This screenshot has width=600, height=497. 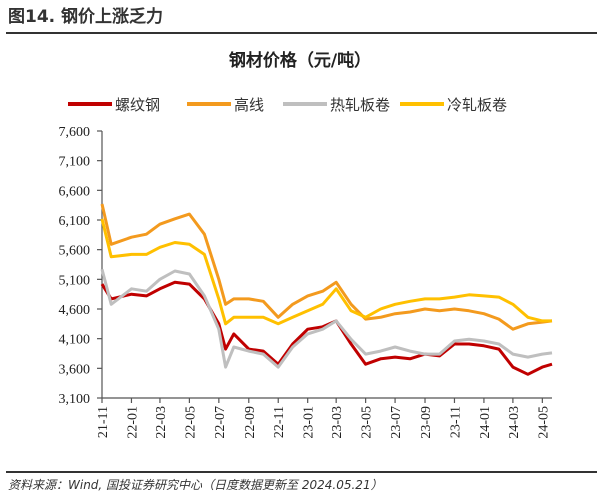 What do you see at coordinates (300, 60) in the screenshot?
I see `chart-title: 钢材价格（元/吨）` at bounding box center [300, 60].